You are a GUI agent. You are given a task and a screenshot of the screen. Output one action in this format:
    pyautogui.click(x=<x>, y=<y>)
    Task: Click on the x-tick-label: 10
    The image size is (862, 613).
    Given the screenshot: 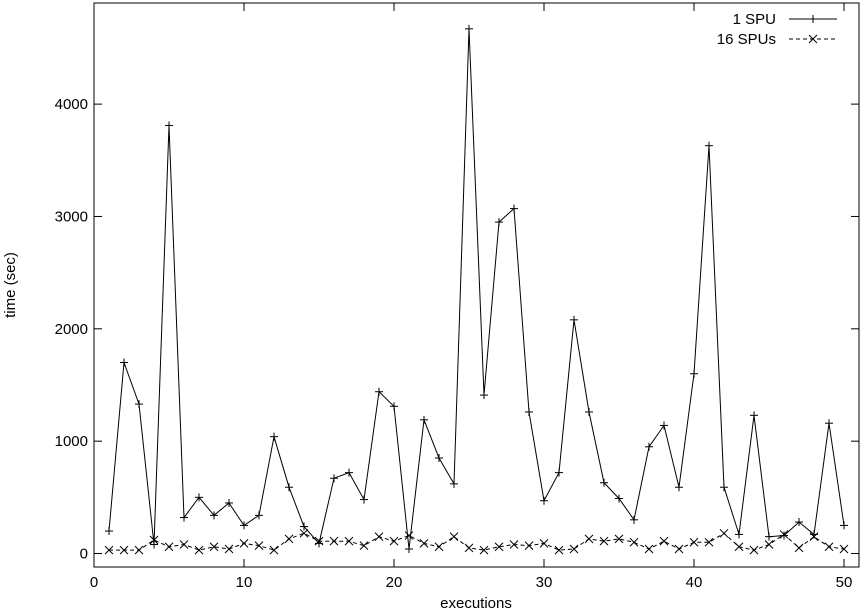 What is the action you would take?
    pyautogui.click(x=244, y=582)
    